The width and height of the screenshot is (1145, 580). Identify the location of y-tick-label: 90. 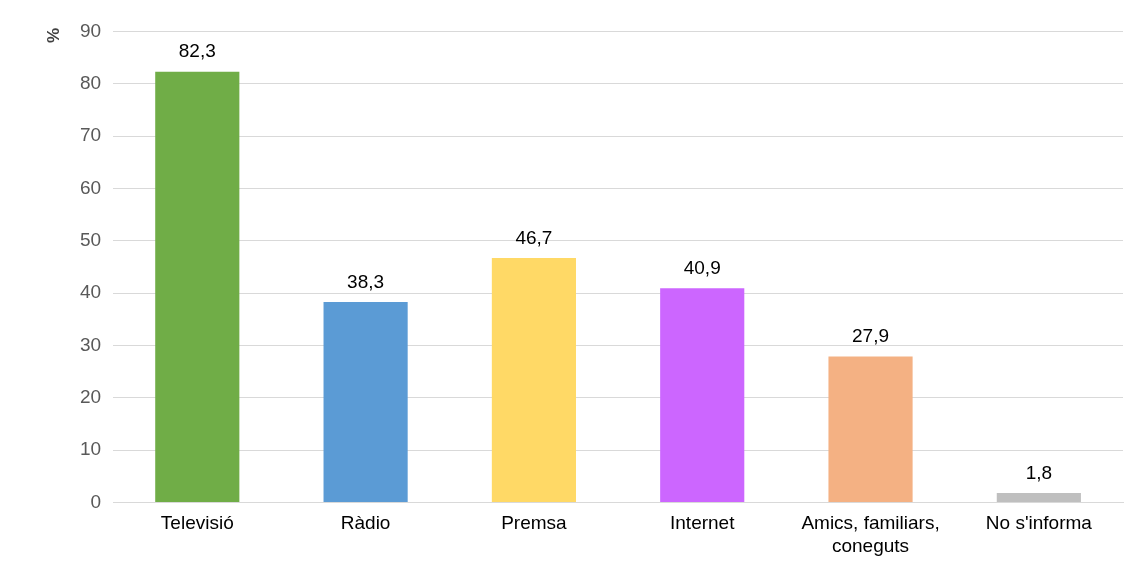
(90, 30).